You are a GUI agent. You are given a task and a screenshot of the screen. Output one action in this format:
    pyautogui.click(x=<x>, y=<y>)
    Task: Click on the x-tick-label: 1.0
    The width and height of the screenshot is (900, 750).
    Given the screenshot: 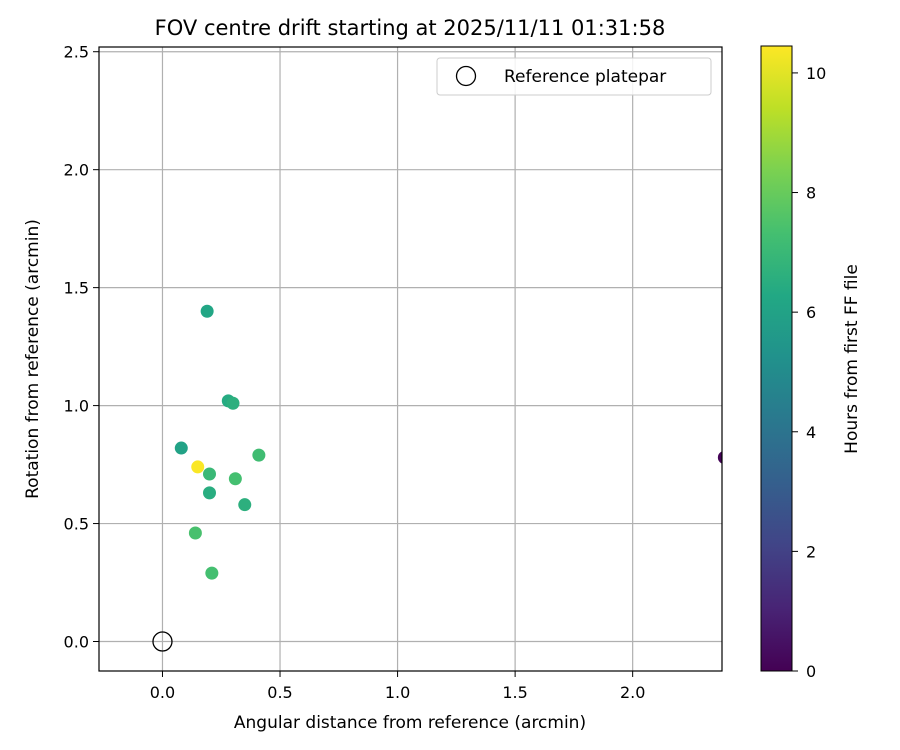 What is the action you would take?
    pyautogui.click(x=397, y=692)
    